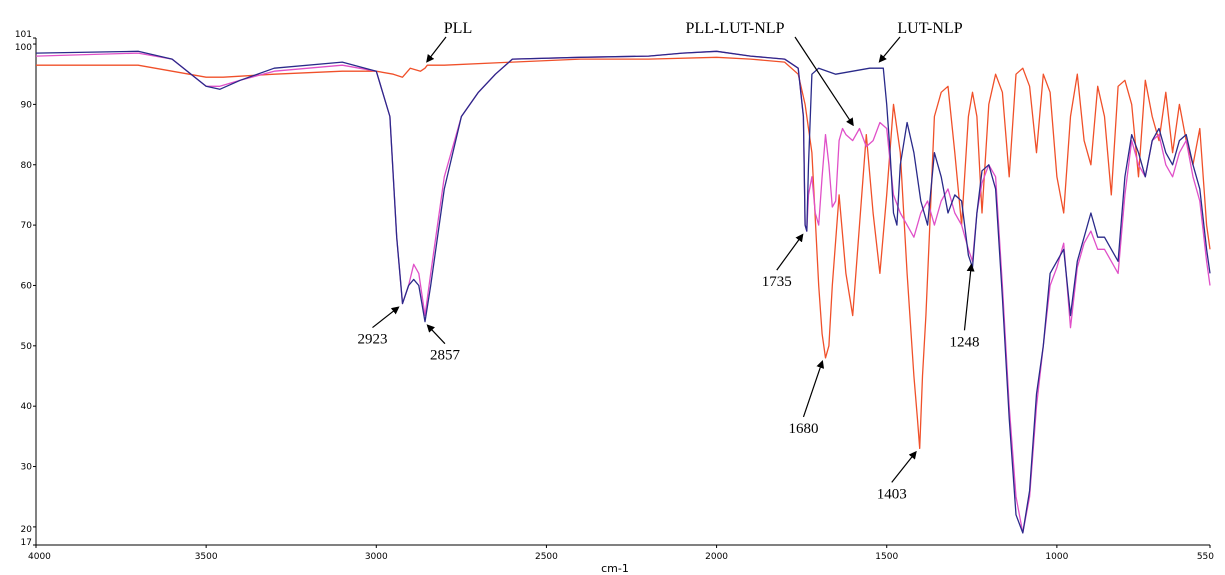  What do you see at coordinates (929, 28) in the screenshot?
I see `series-label: LUT-NLP` at bounding box center [929, 28].